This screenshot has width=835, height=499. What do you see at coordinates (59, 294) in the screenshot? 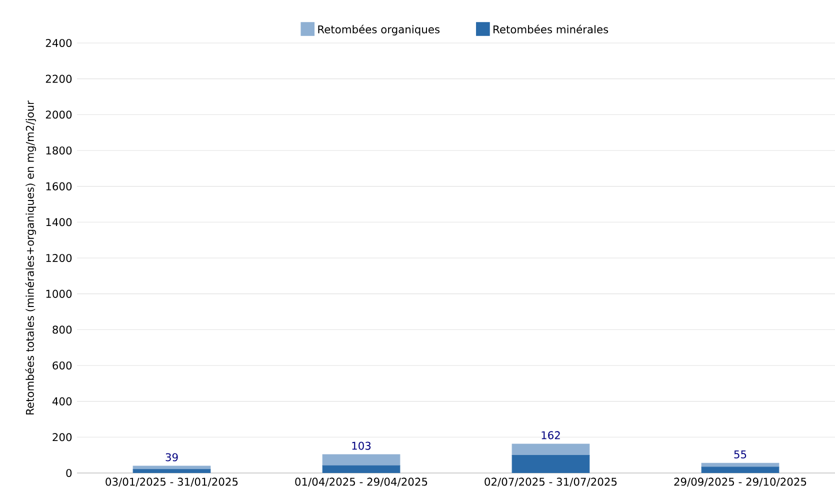
I see `y-tick-label: 1000` at bounding box center [59, 294].